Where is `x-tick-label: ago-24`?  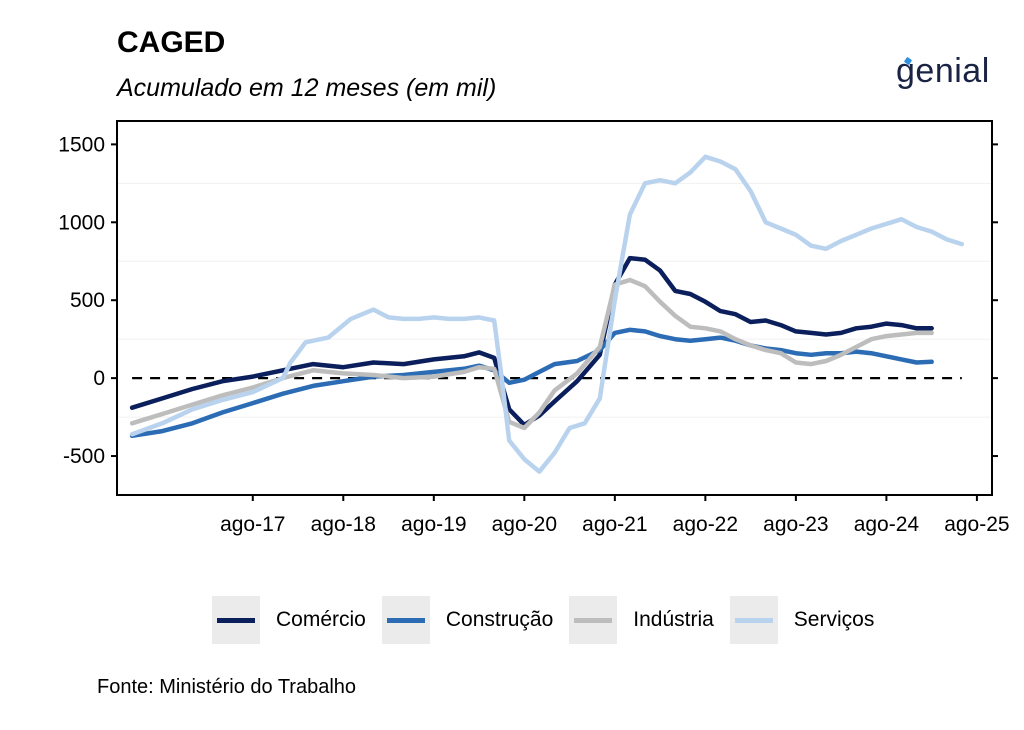 x-tick-label: ago-24 is located at coordinates (887, 524).